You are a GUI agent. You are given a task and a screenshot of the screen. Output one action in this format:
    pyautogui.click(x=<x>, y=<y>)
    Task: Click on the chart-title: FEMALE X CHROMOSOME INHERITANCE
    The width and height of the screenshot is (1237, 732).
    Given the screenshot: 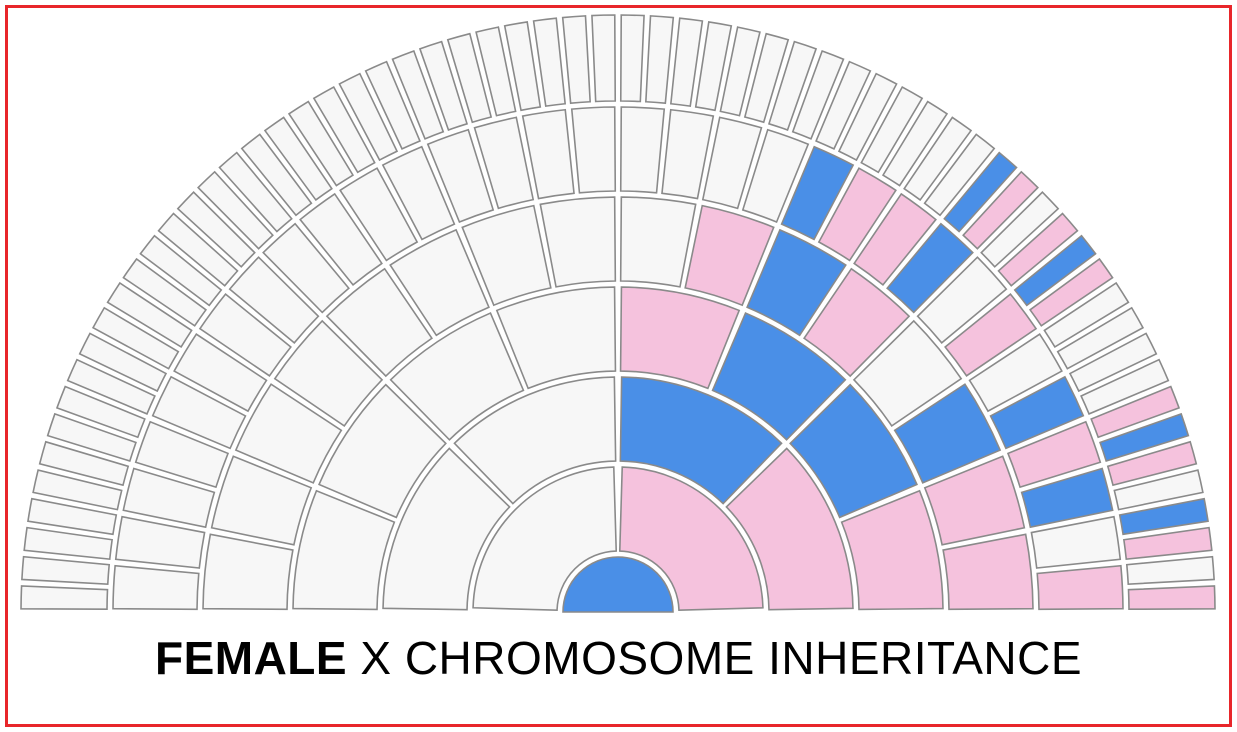 What is the action you would take?
    pyautogui.click(x=618, y=658)
    